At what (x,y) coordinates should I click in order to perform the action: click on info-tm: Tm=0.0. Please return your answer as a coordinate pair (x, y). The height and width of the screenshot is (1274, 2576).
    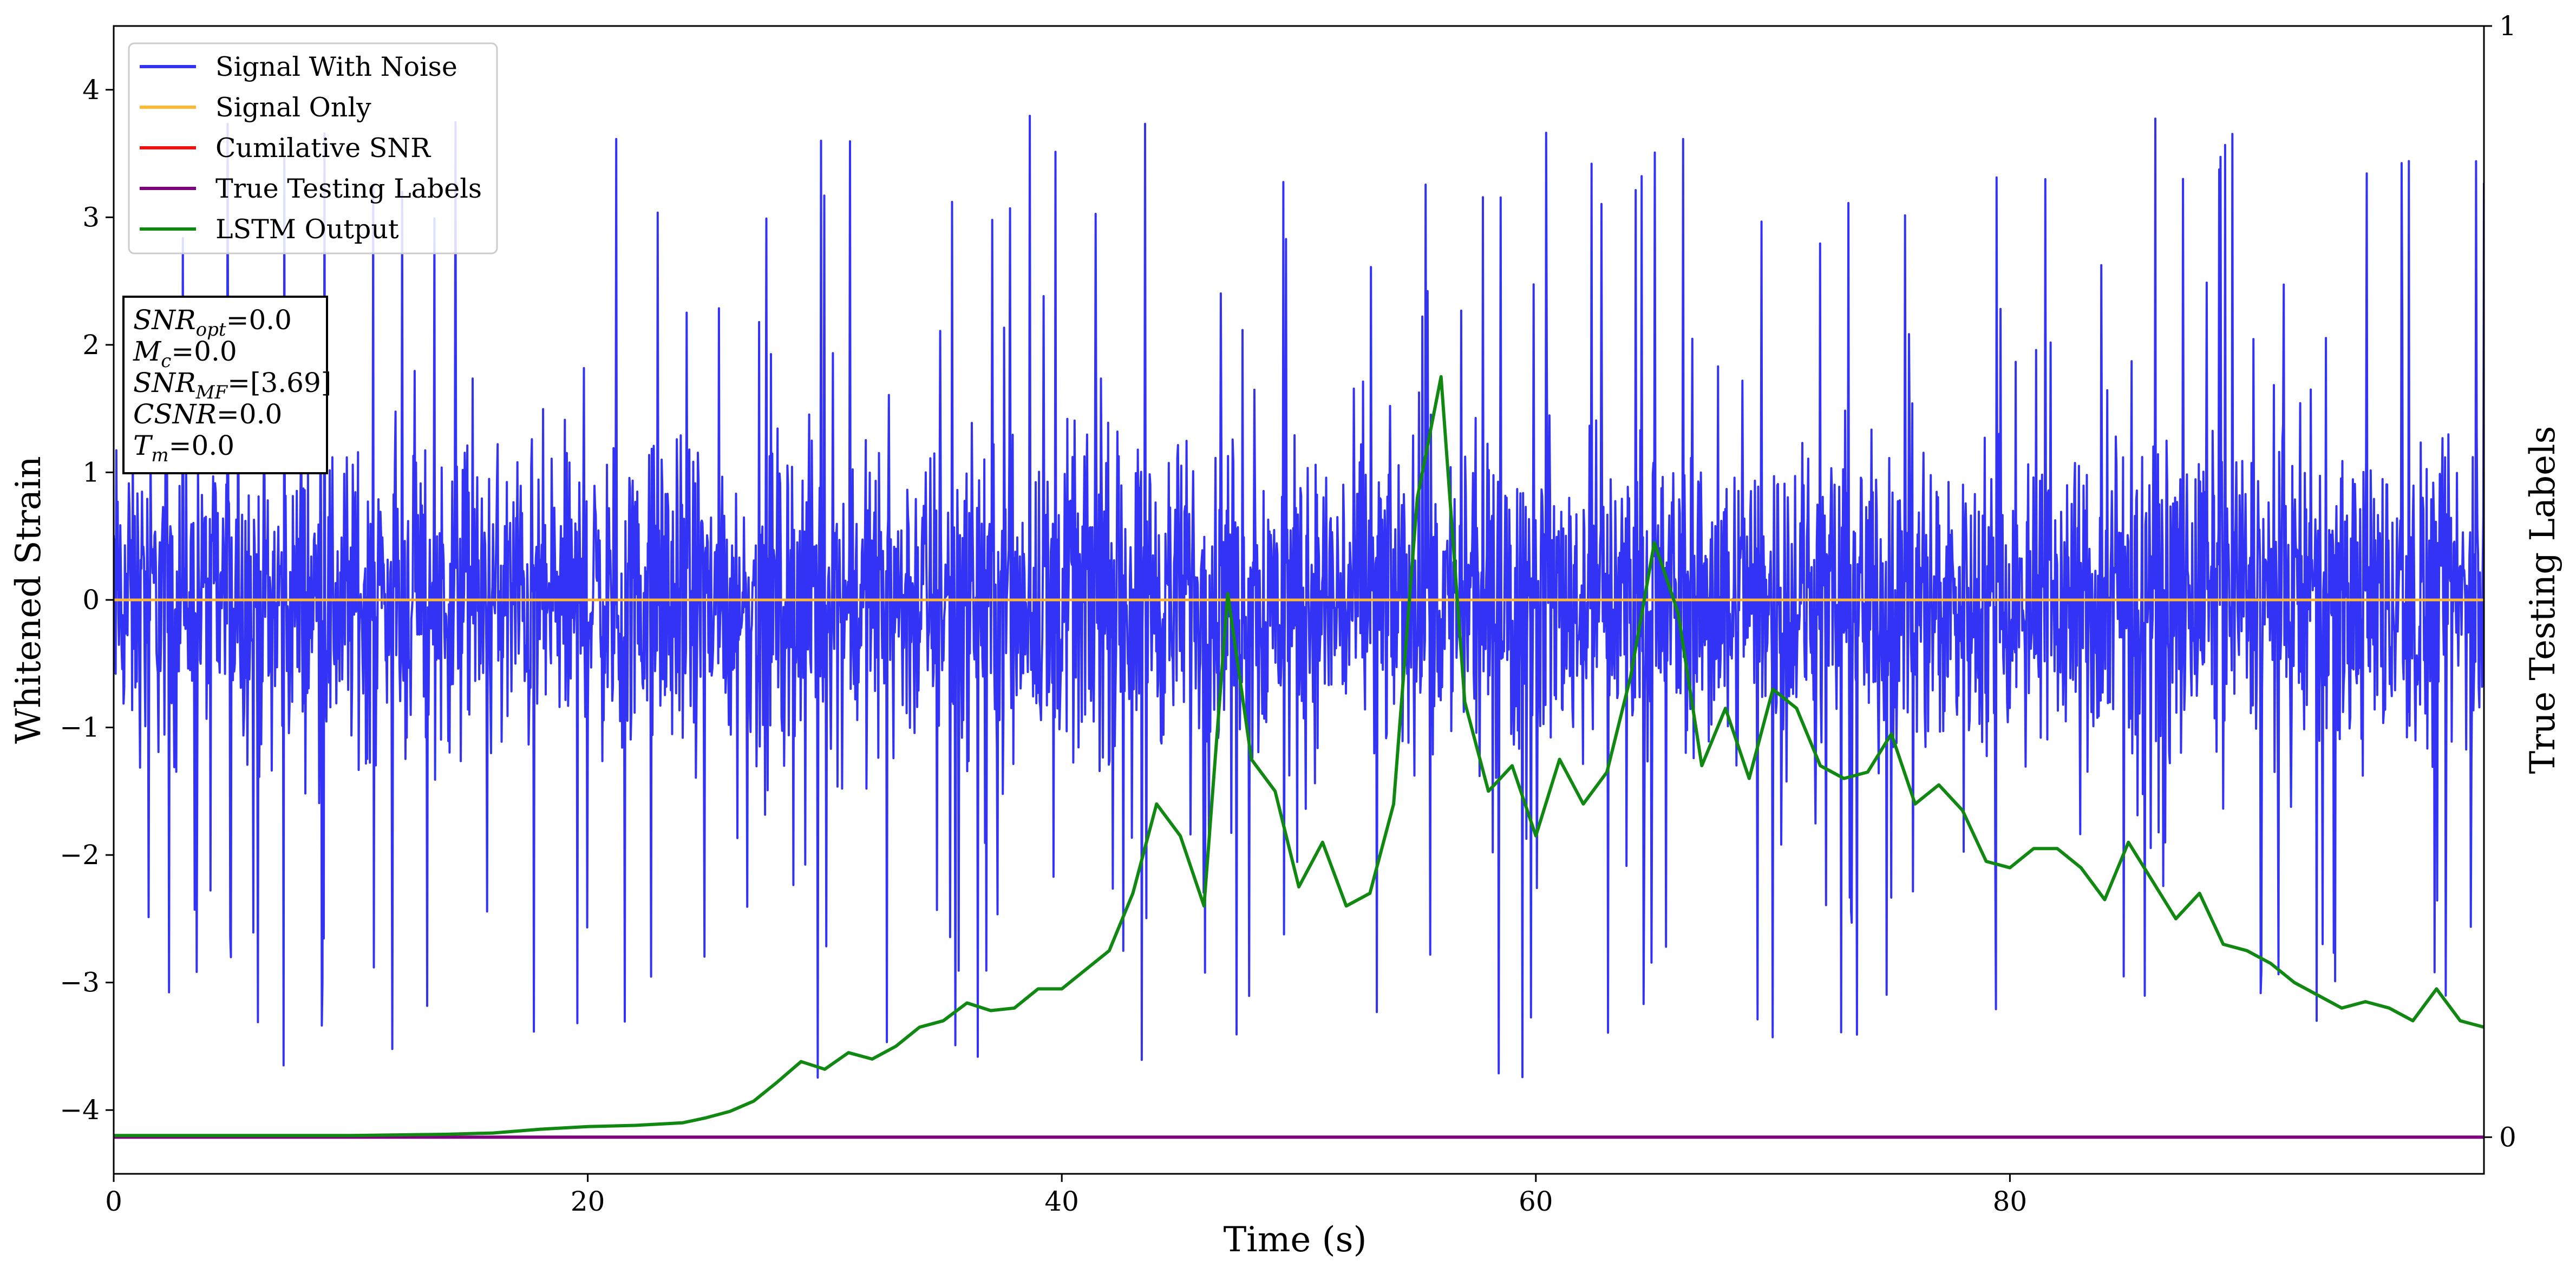
    Looking at the image, I should click on (183, 448).